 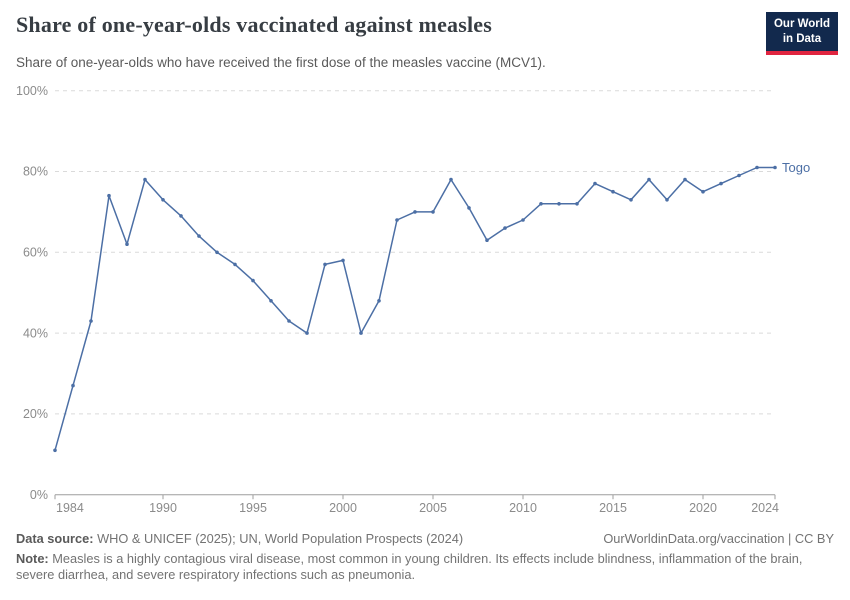 I want to click on svg-text: 1990, so click(x=163, y=508).